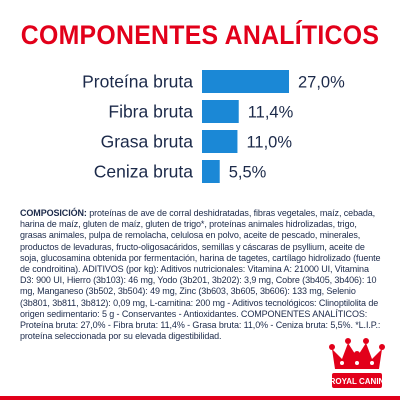 The width and height of the screenshot is (400, 400). Describe the element at coordinates (220, 141) in the screenshot. I see `bar-grasa-bruta` at that location.